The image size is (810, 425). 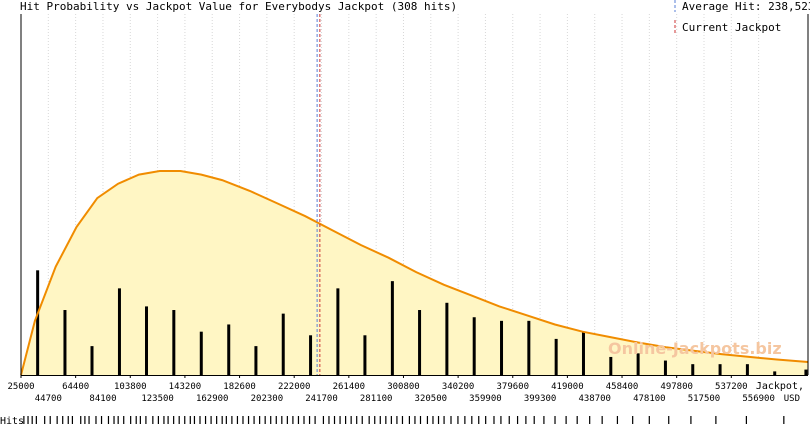 I want to click on x-tick-label: 478100, so click(x=649, y=399).